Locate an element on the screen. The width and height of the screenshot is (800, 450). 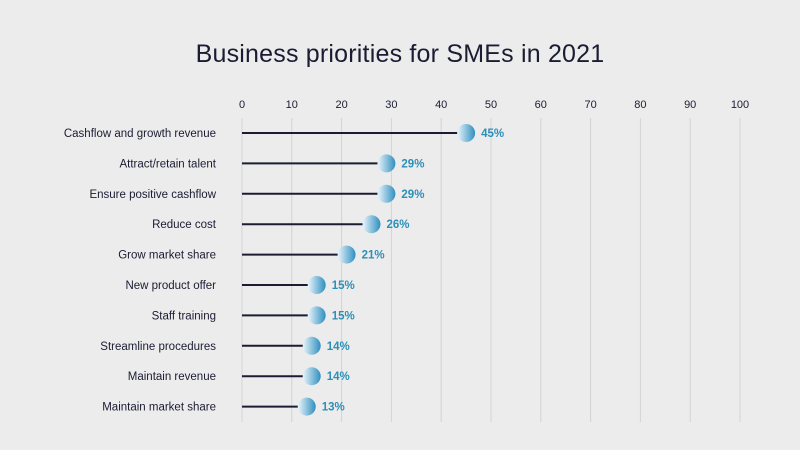
data-label: 13% is located at coordinates (333, 408).